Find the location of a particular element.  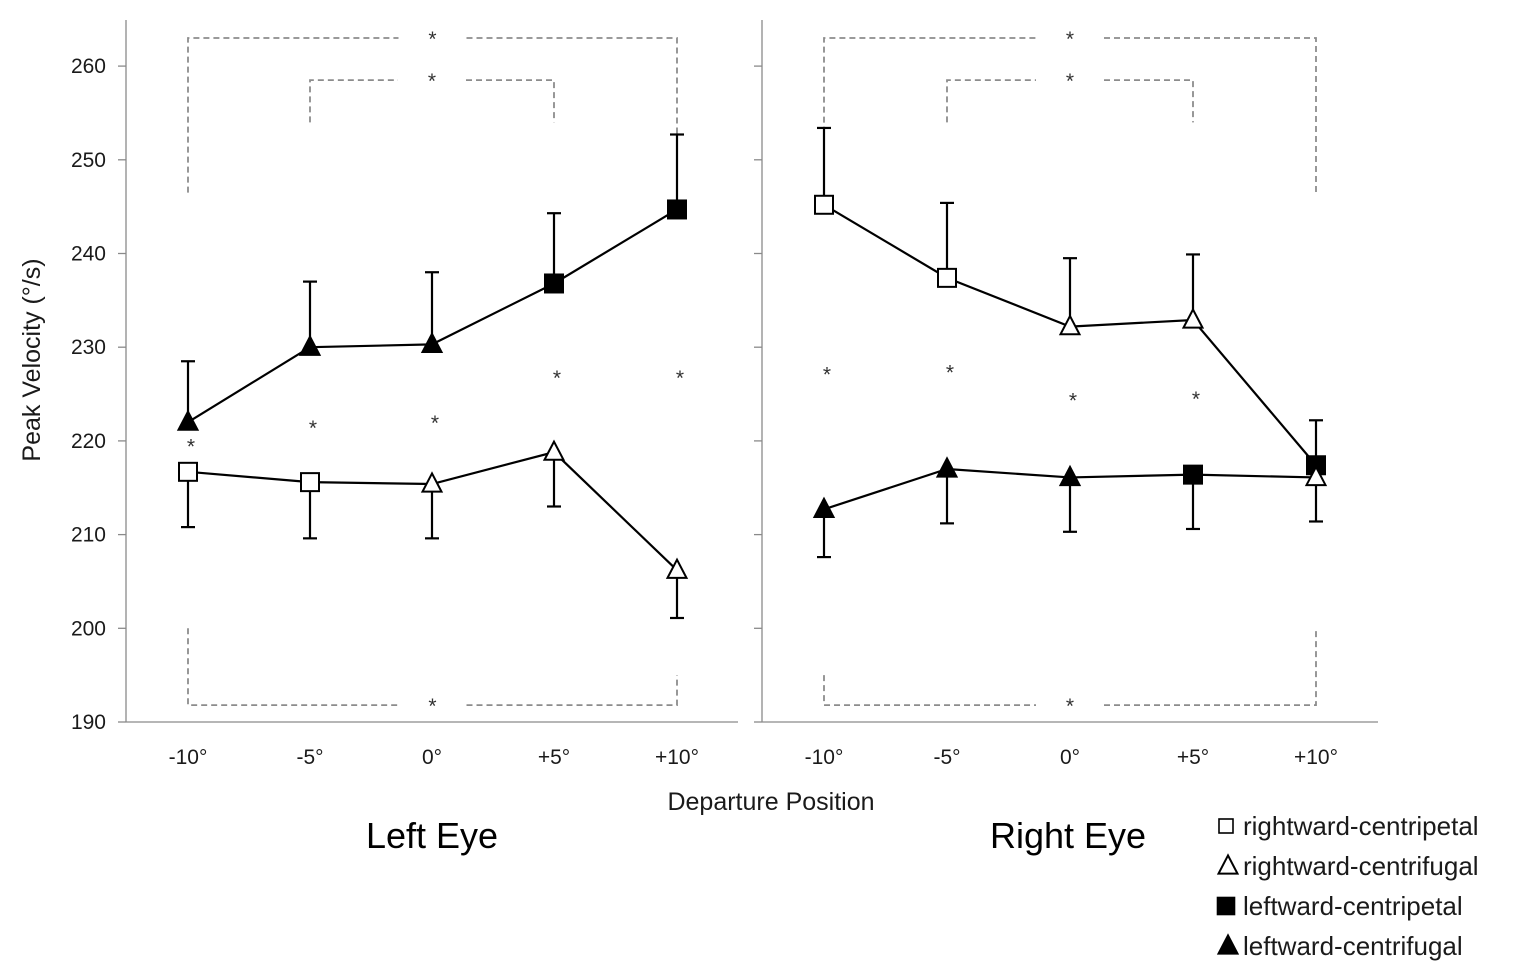

y-tick-label: 240 is located at coordinates (88, 254).